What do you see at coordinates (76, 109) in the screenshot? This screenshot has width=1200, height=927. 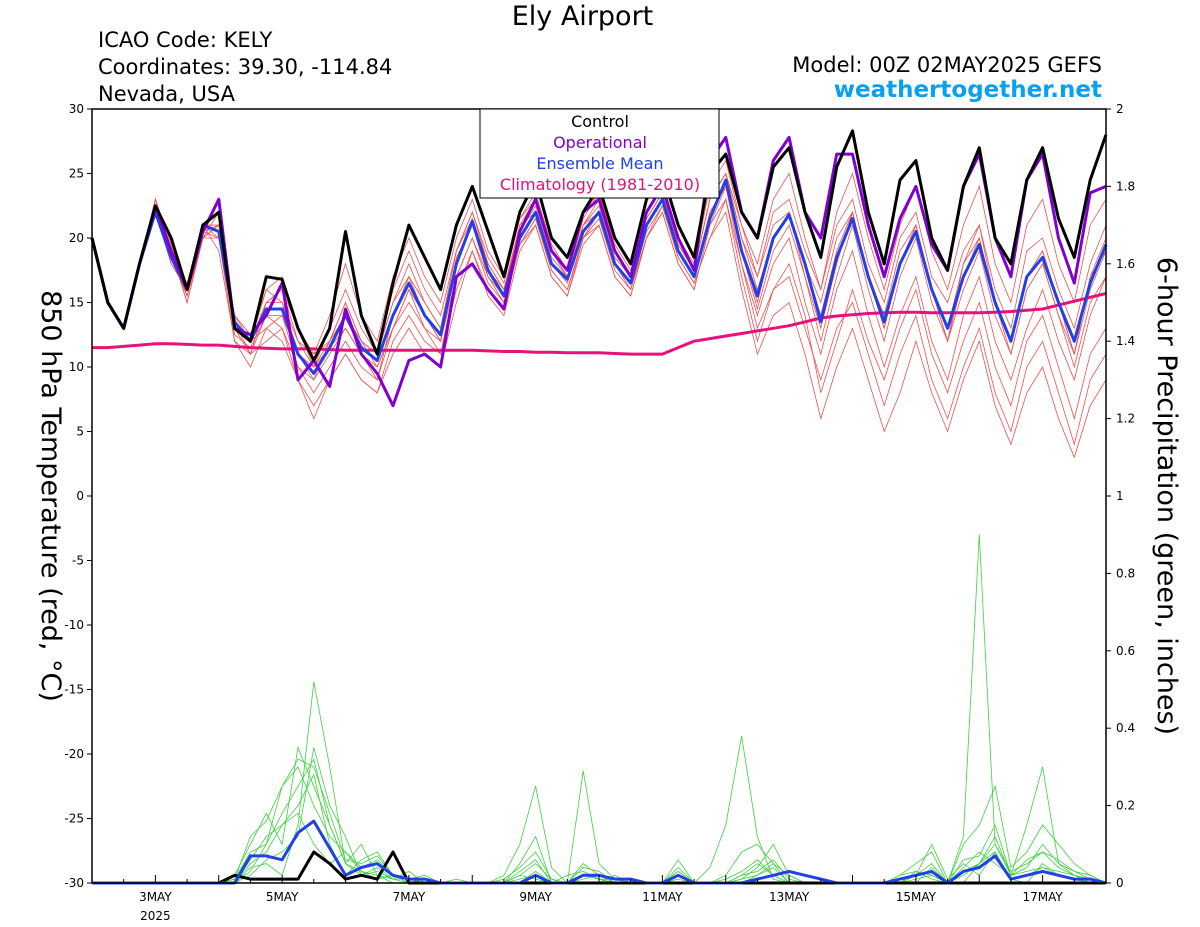 I see `y-tick-label: 30` at bounding box center [76, 109].